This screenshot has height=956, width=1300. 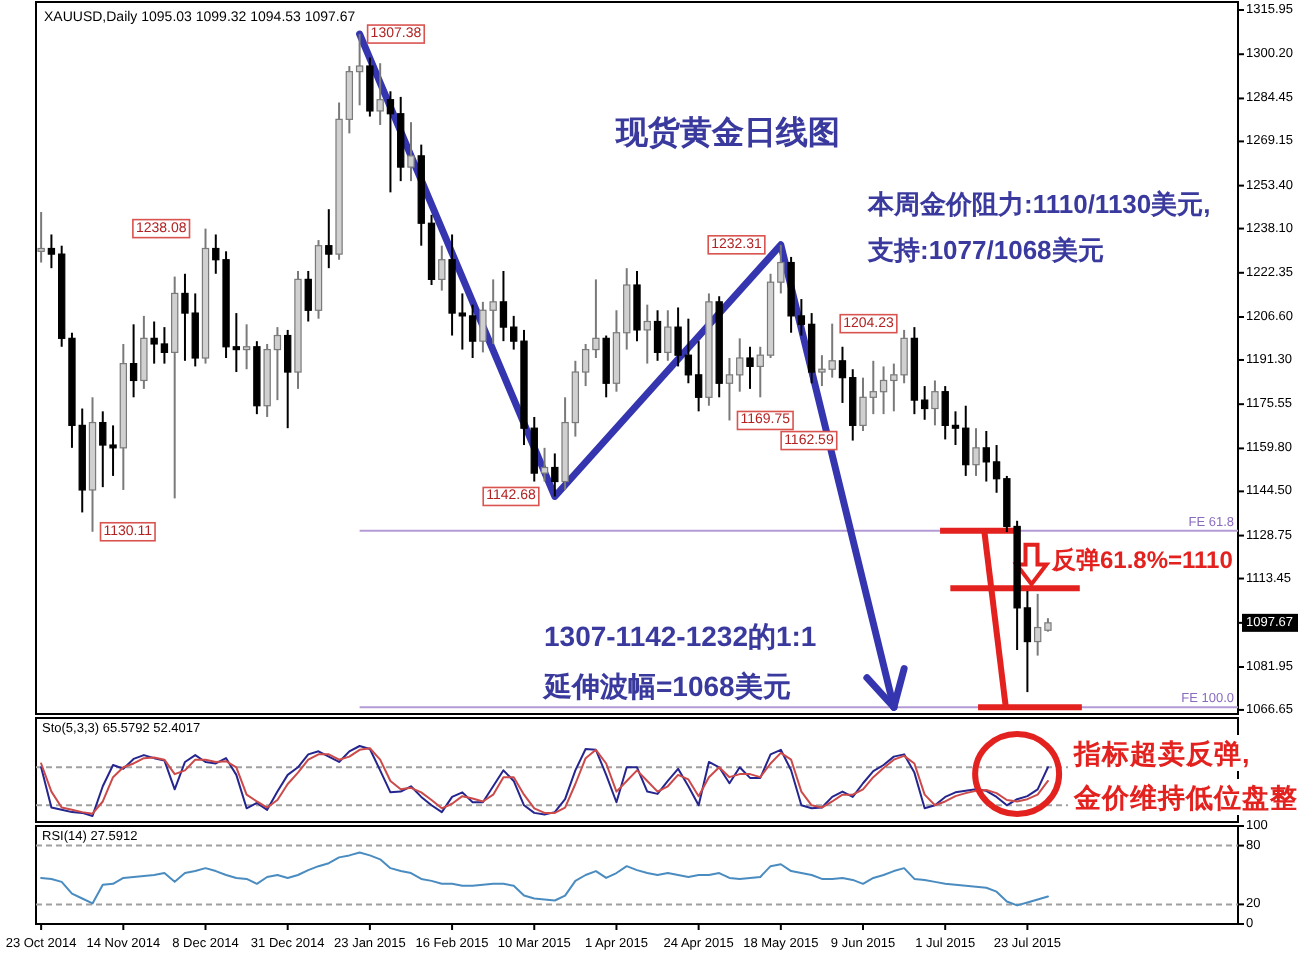 I want to click on annotation: 本周金价阻力:1110/1130美元,, so click(x=1038, y=204).